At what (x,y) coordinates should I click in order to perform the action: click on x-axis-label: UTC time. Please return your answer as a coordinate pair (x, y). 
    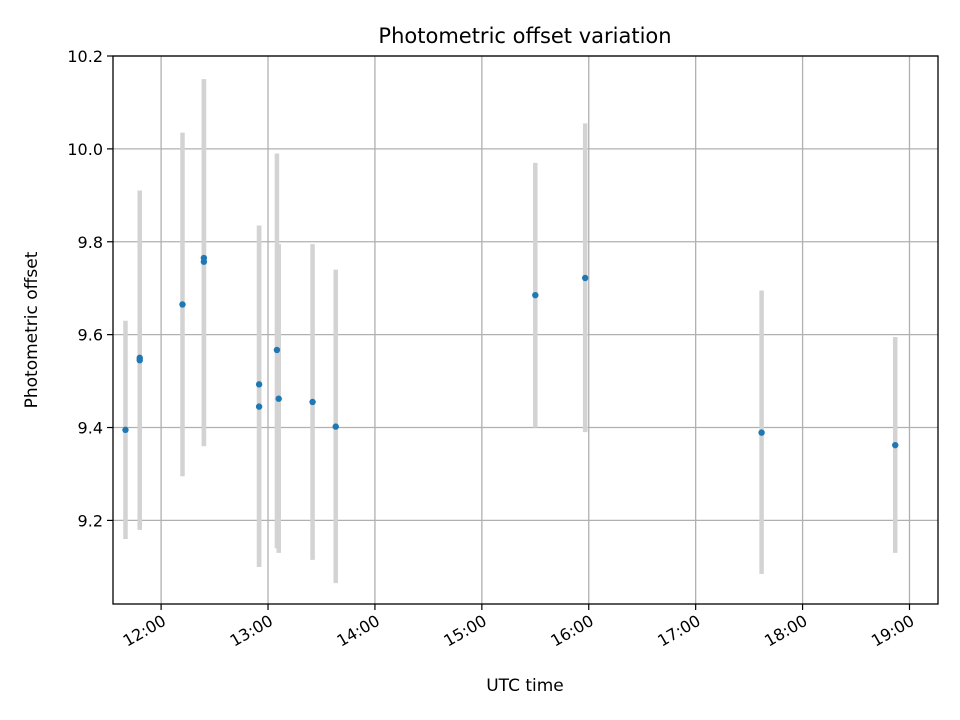
    Looking at the image, I should click on (525, 686).